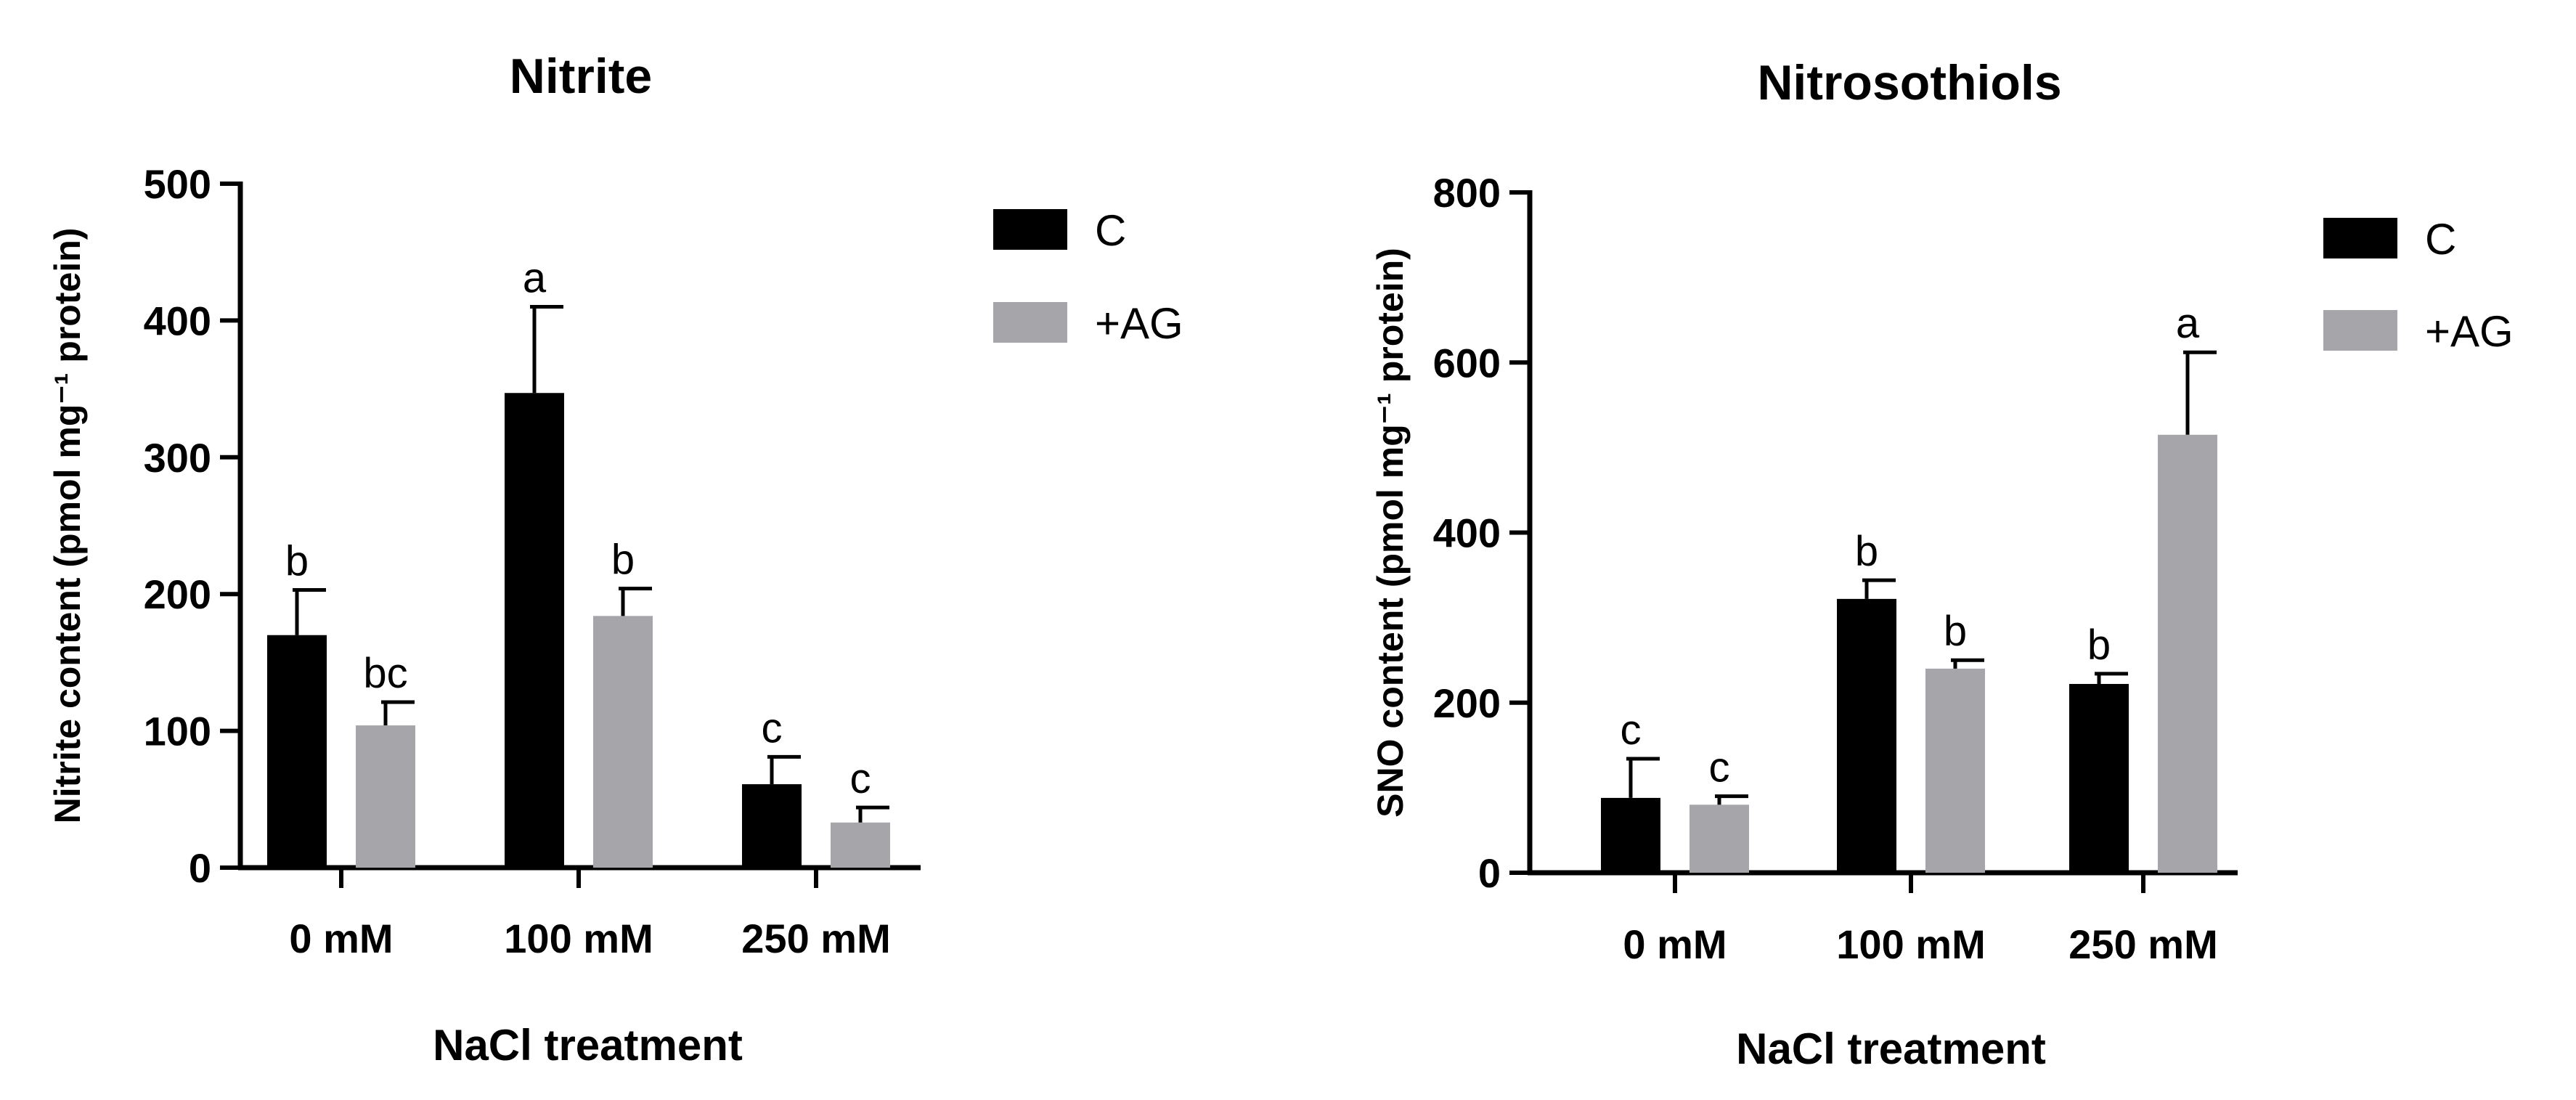 Image resolution: width=2576 pixels, height=1100 pixels. What do you see at coordinates (67, 526) in the screenshot?
I see `y-axis-label: Nitrite content (pmol mg⁻¹ protein)` at bounding box center [67, 526].